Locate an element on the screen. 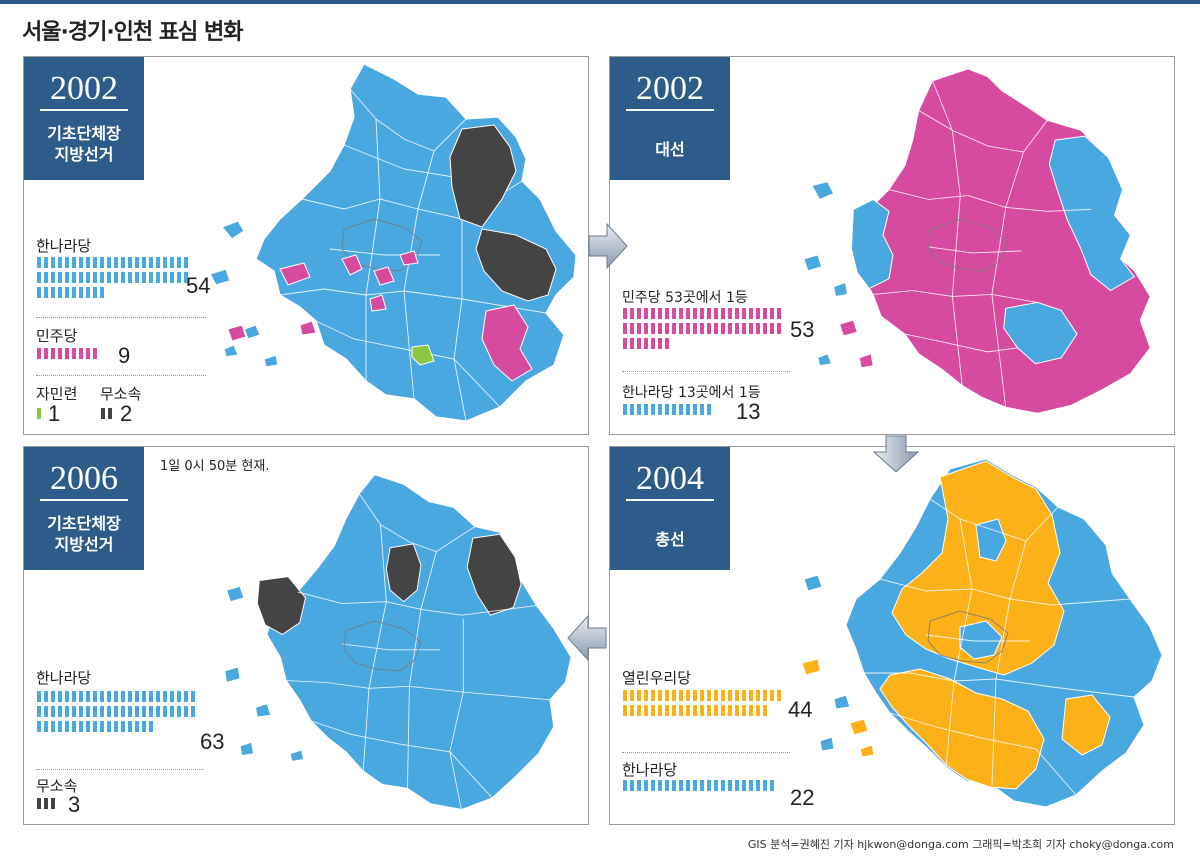  label-jaminryeon: 자민련 is located at coordinates (57, 394).